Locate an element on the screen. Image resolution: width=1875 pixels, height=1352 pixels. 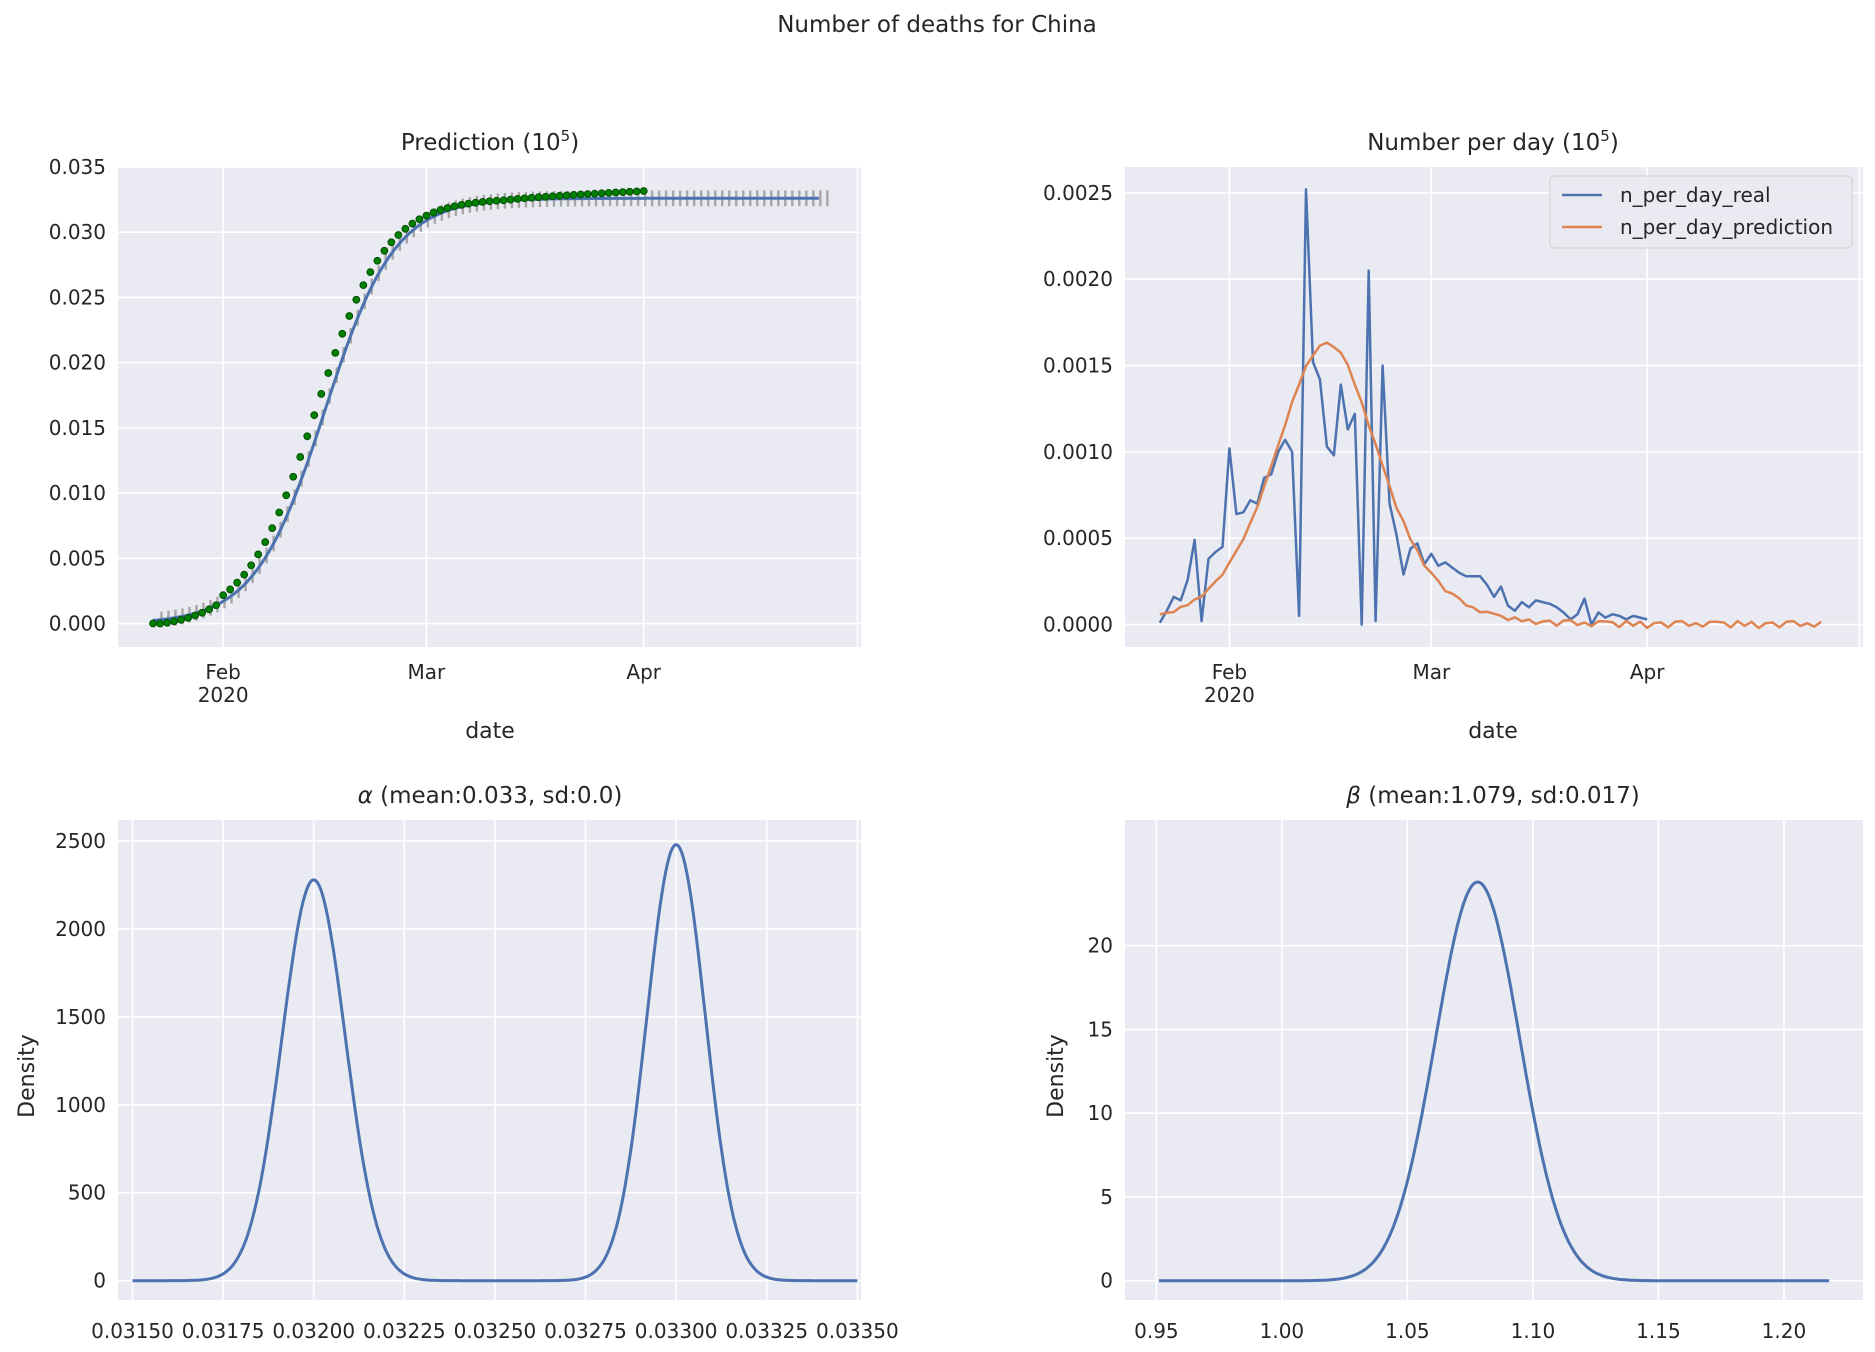
per-day-real-line is located at coordinates (1403, 407).